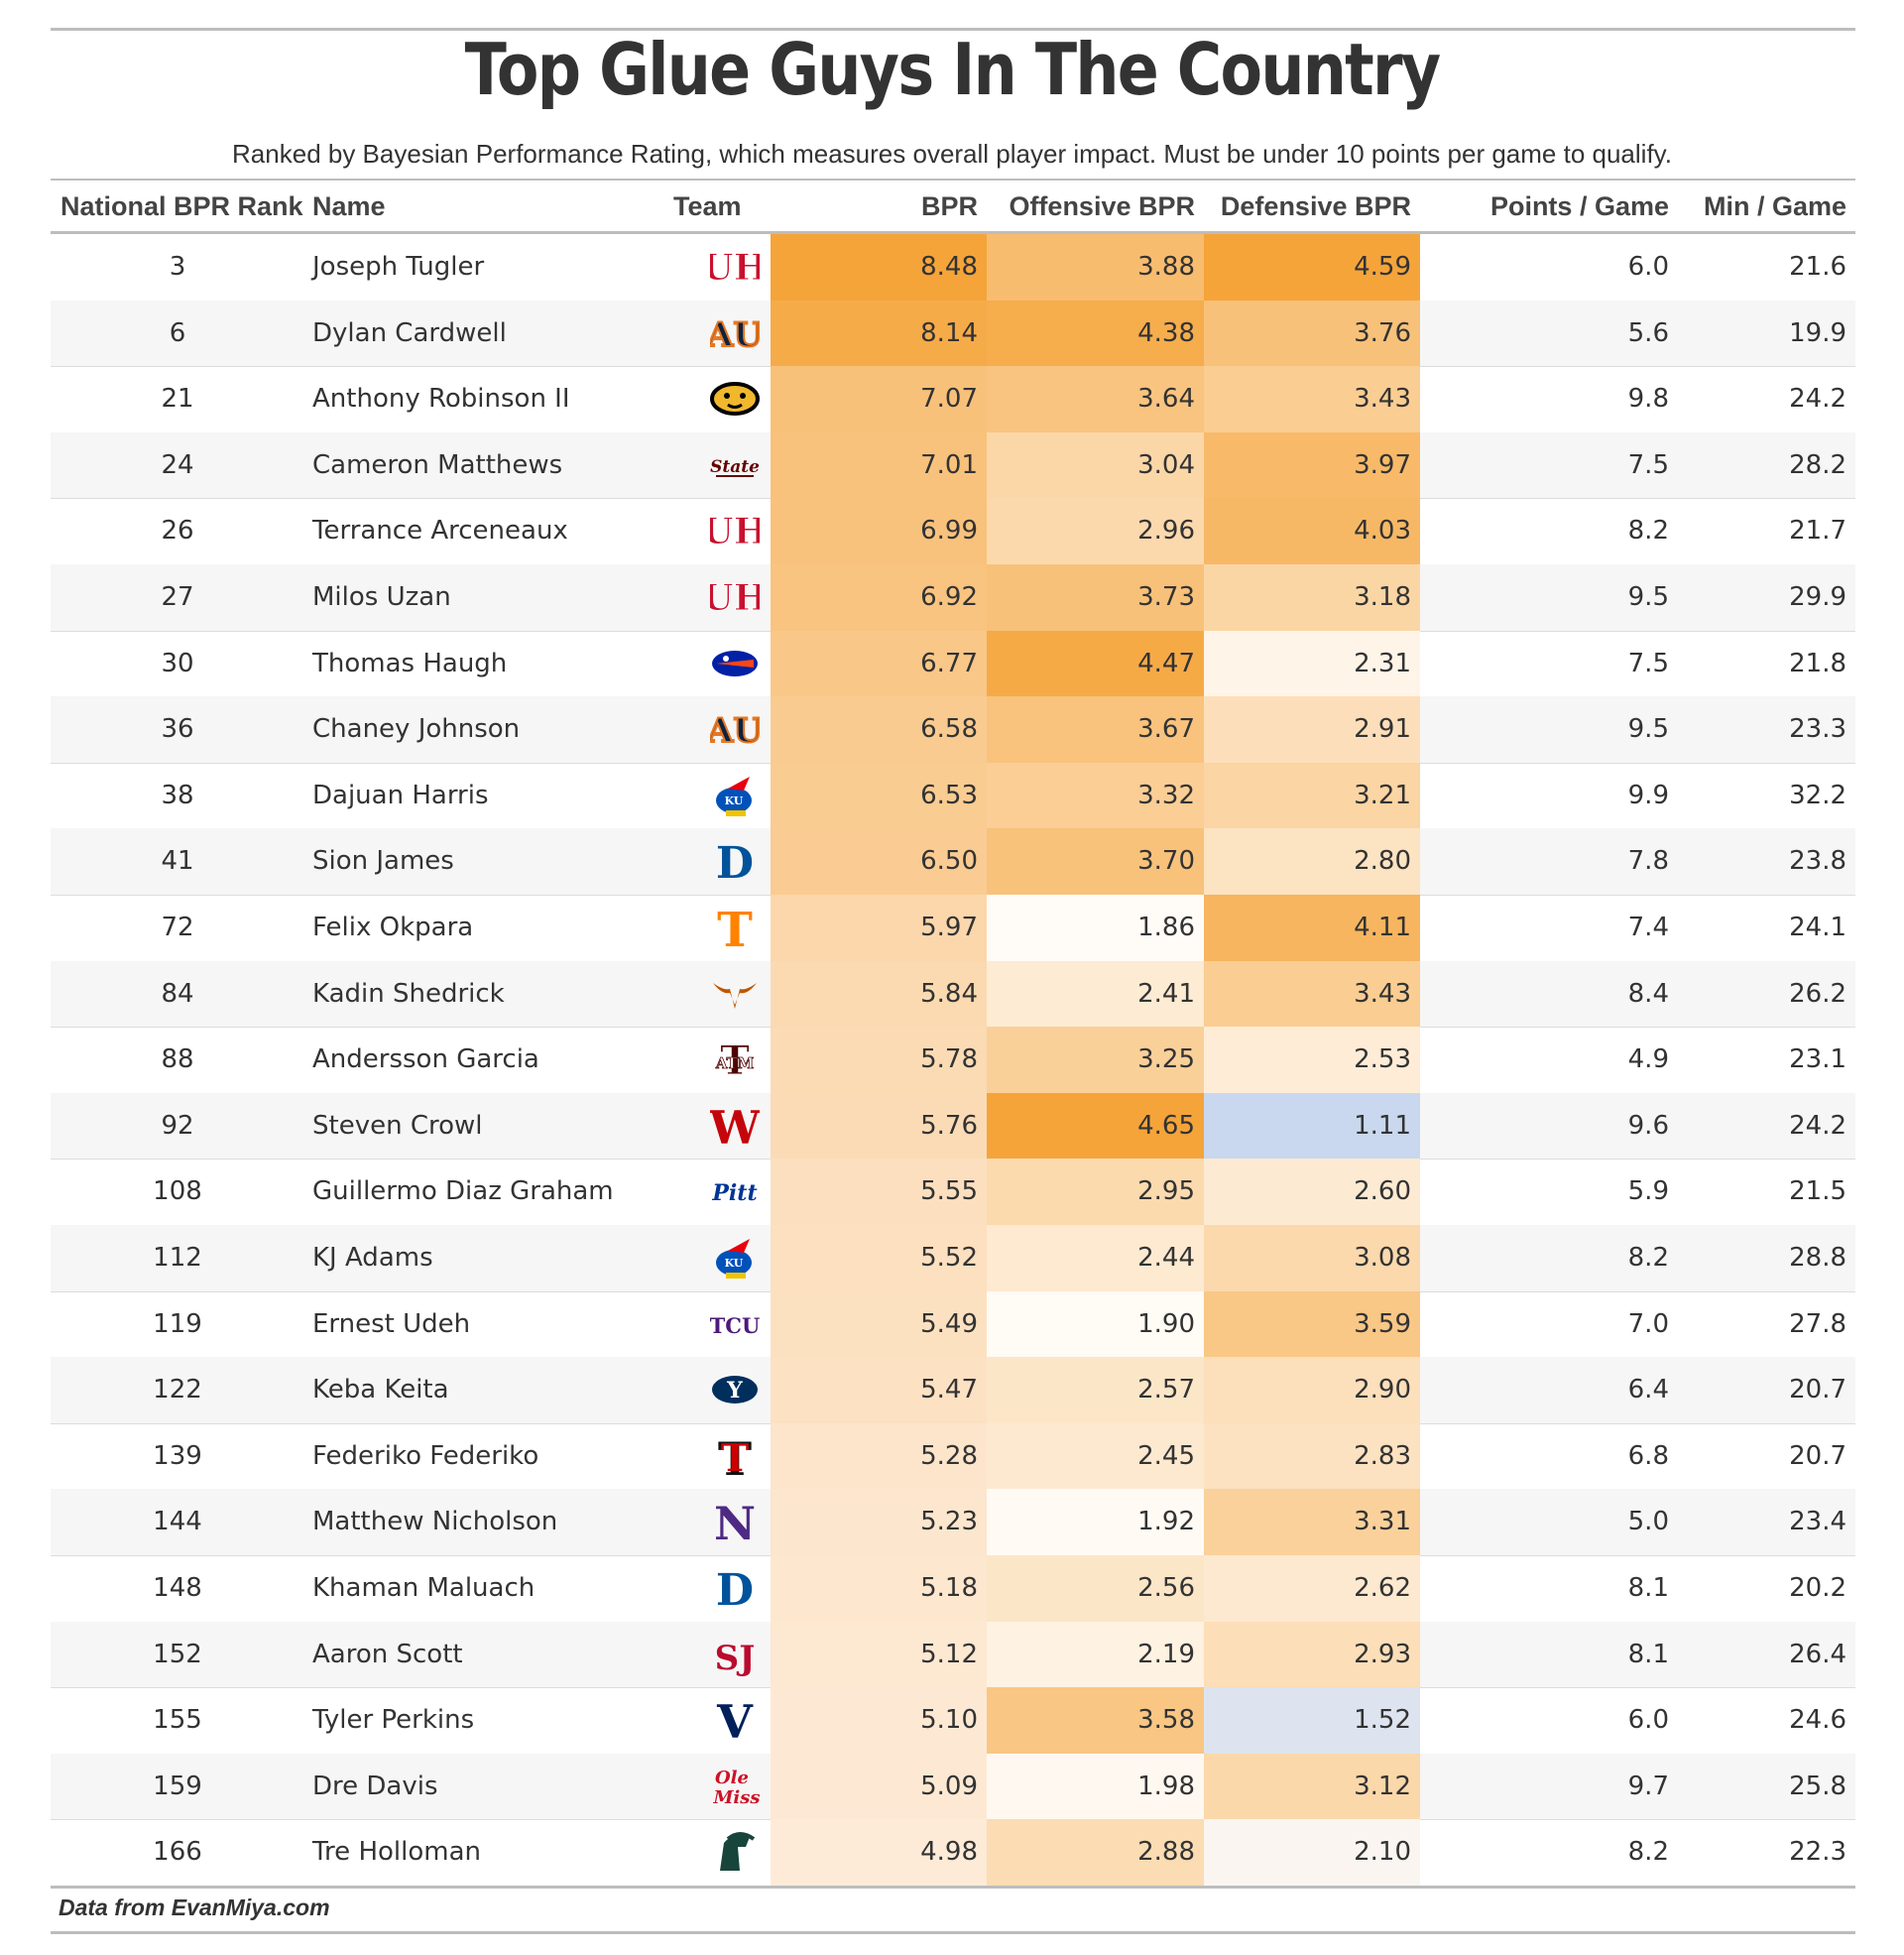 The width and height of the screenshot is (1904, 1955). What do you see at coordinates (1648, 994) in the screenshot?
I see `points-per-game-cell: 8.4` at bounding box center [1648, 994].